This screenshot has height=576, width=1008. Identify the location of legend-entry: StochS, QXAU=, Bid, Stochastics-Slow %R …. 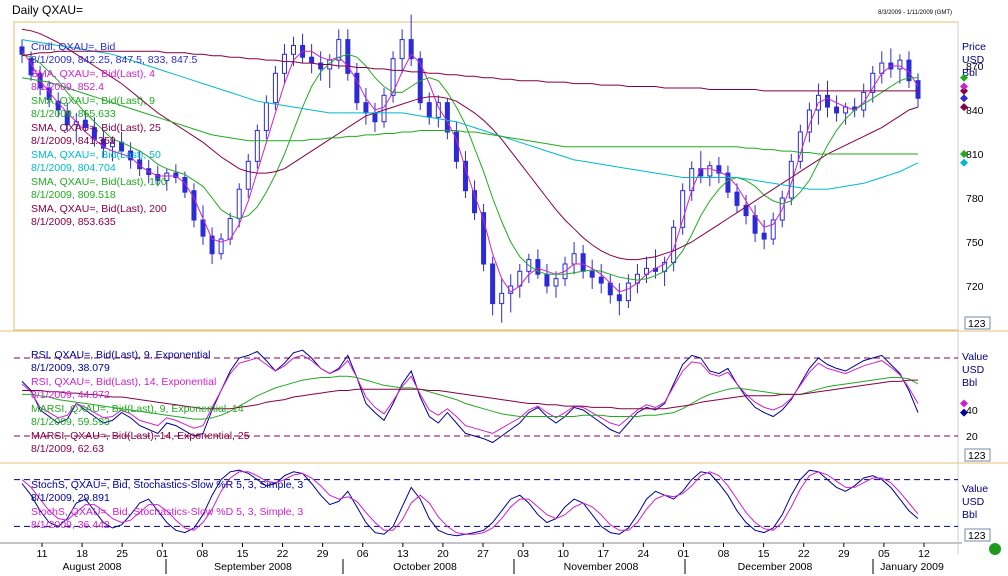
(167, 485).